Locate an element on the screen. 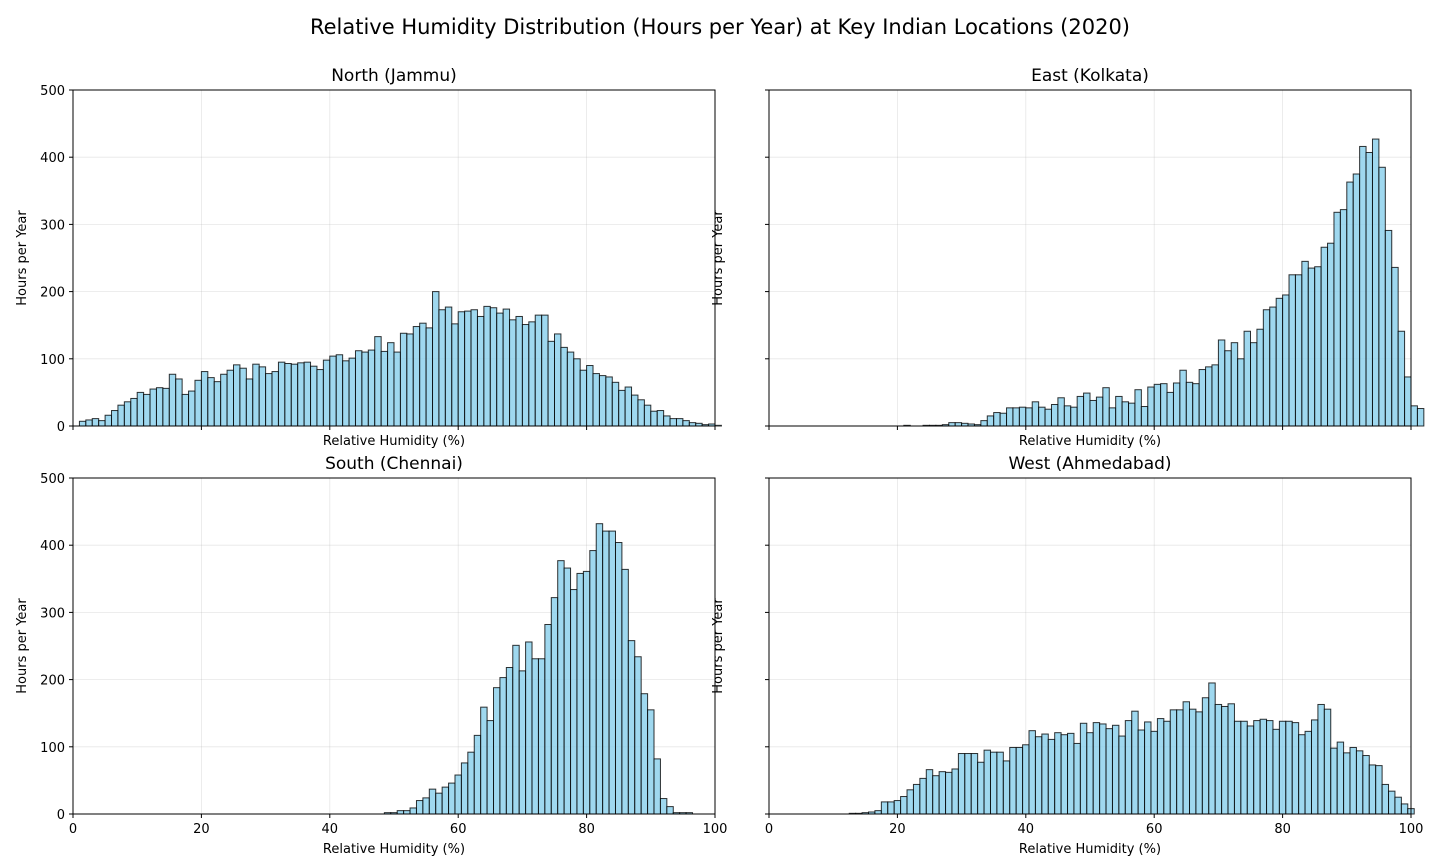 This screenshot has height=864, width=1440. y-tick-label: 0 is located at coordinates (61, 815).